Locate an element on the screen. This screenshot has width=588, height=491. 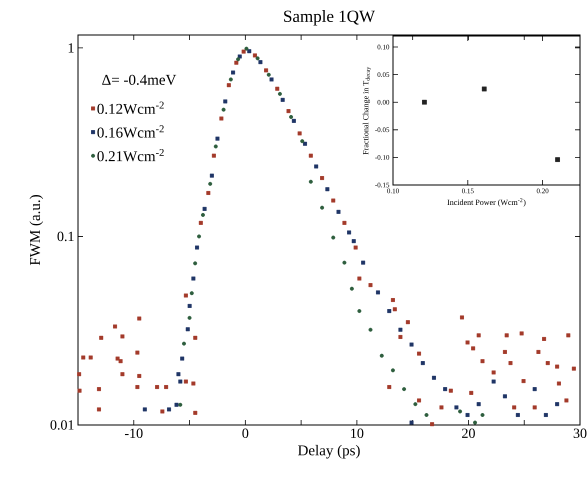
legend-label: 0.21Wcm$^{-2}$ is located at coordinates (130, 155).